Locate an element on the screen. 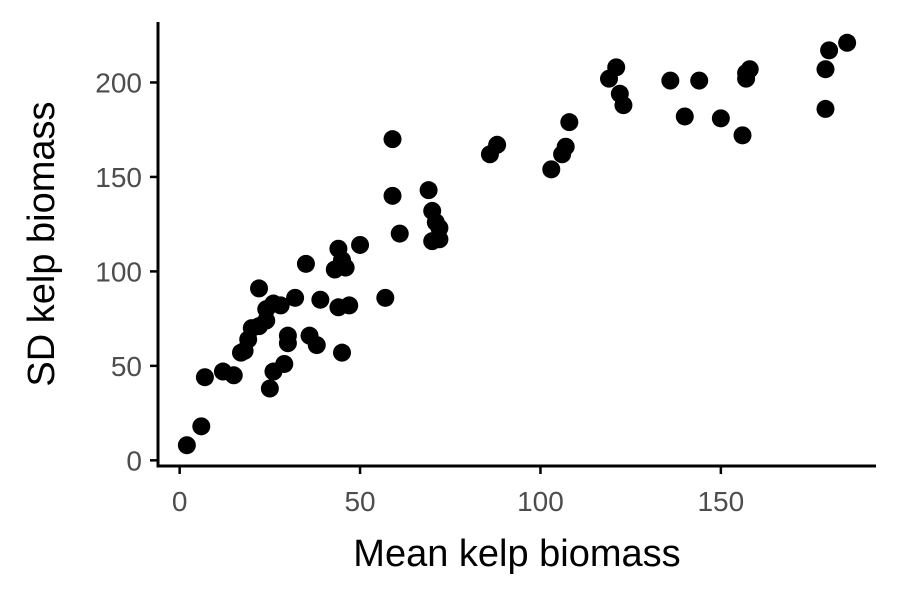 Image resolution: width=900 pixels, height=600 pixels. x-axis-ticks: 0 50 100 150 is located at coordinates (458, 491).